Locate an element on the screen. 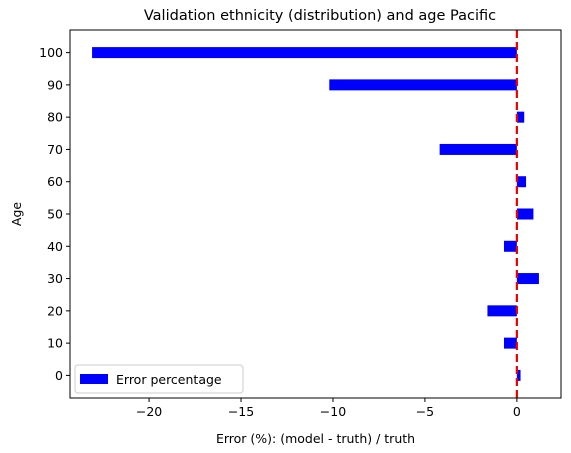  y-tick-label: 80 is located at coordinates (55, 117).